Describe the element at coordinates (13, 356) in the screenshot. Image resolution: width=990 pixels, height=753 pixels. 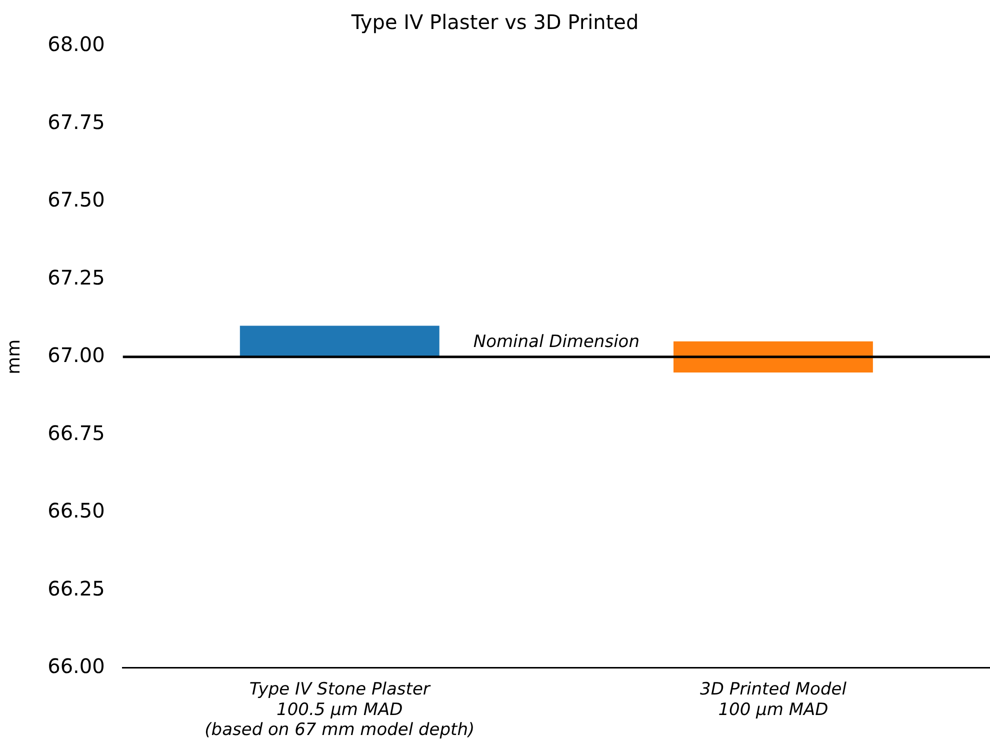
I see `y-axis-title: mm` at that location.